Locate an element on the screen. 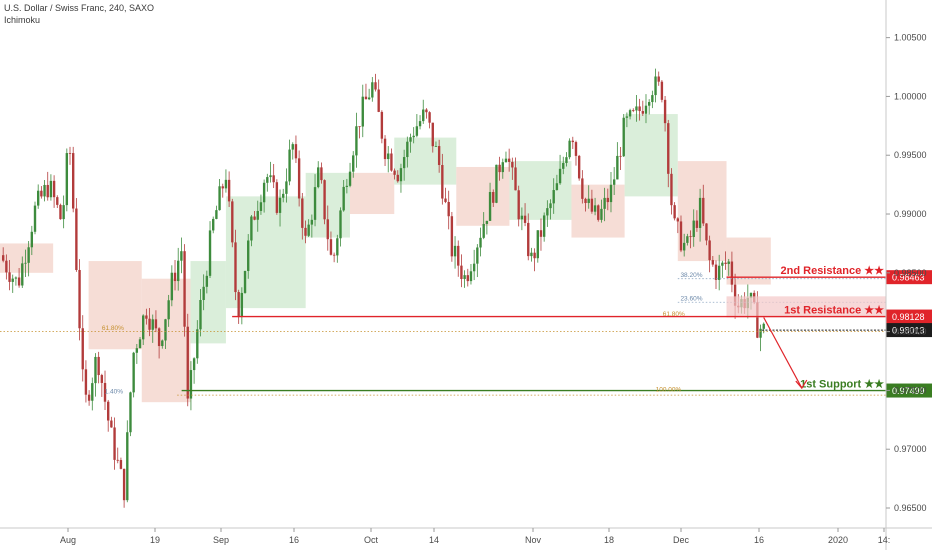 The image size is (932, 550). price-tick-label: 0.96500 is located at coordinates (910, 508).